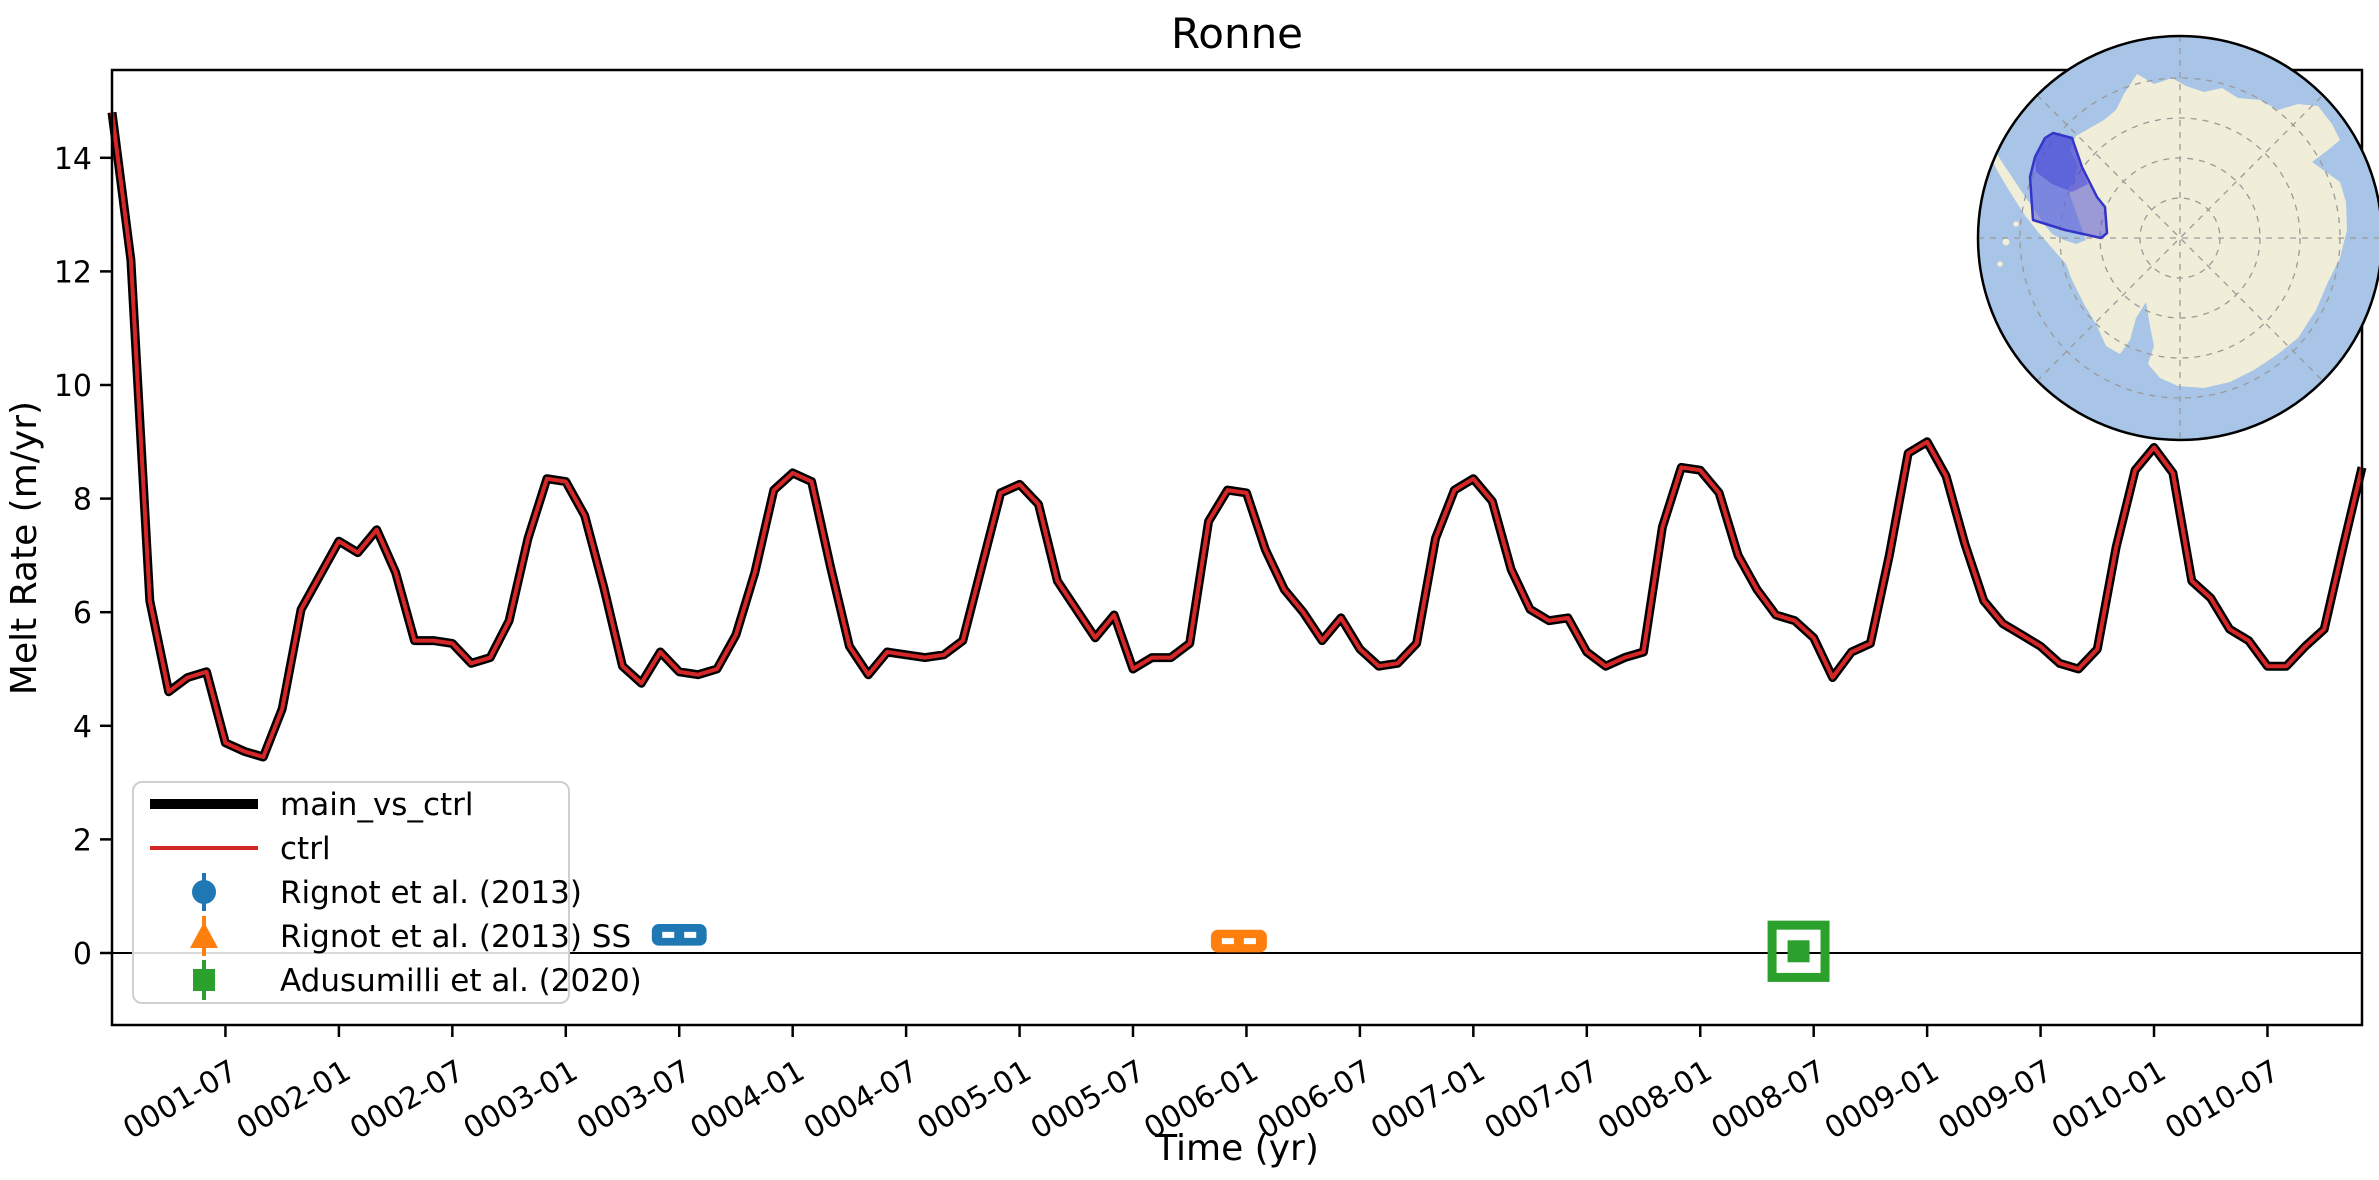 This screenshot has height=1180, width=2379. Describe the element at coordinates (73, 272) in the screenshot. I see `y-tick-label: 12` at that location.